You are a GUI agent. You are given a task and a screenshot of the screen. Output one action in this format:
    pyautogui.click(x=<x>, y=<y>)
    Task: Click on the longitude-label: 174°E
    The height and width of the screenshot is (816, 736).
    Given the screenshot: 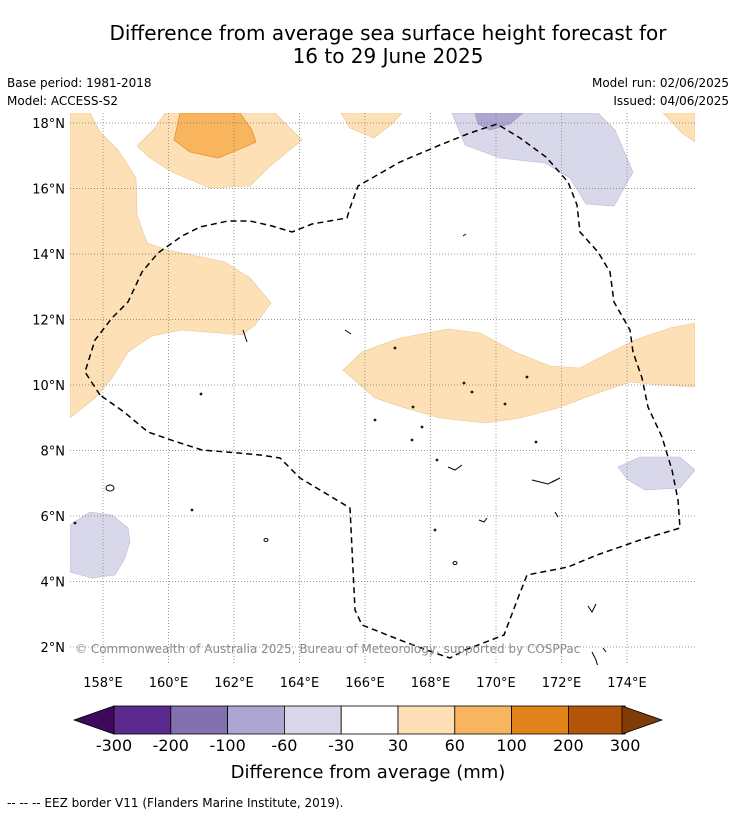 What is the action you would take?
    pyautogui.click(x=627, y=683)
    